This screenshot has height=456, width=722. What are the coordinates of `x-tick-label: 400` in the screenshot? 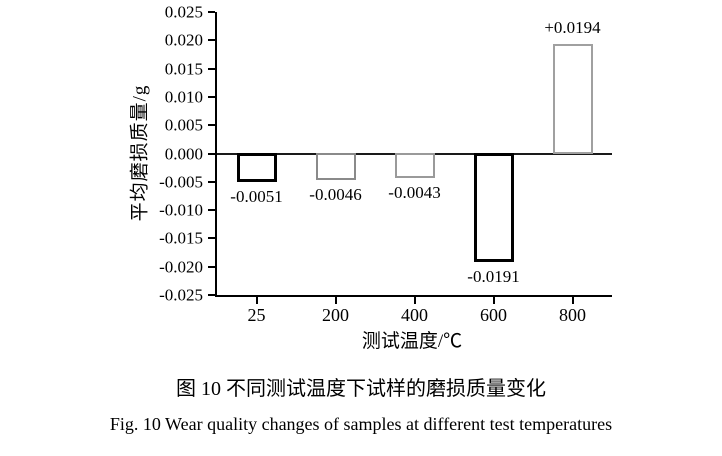 It's located at (414, 315).